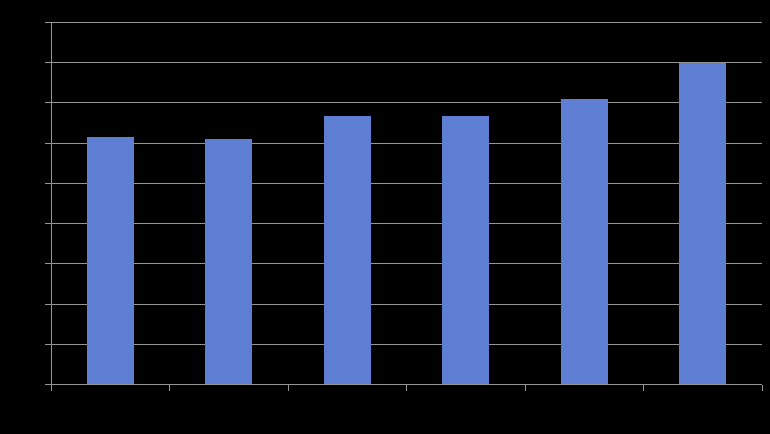 Image resolution: width=770 pixels, height=434 pixels. What do you see at coordinates (51, 203) in the screenshot?
I see `y-axis-spine` at bounding box center [51, 203].